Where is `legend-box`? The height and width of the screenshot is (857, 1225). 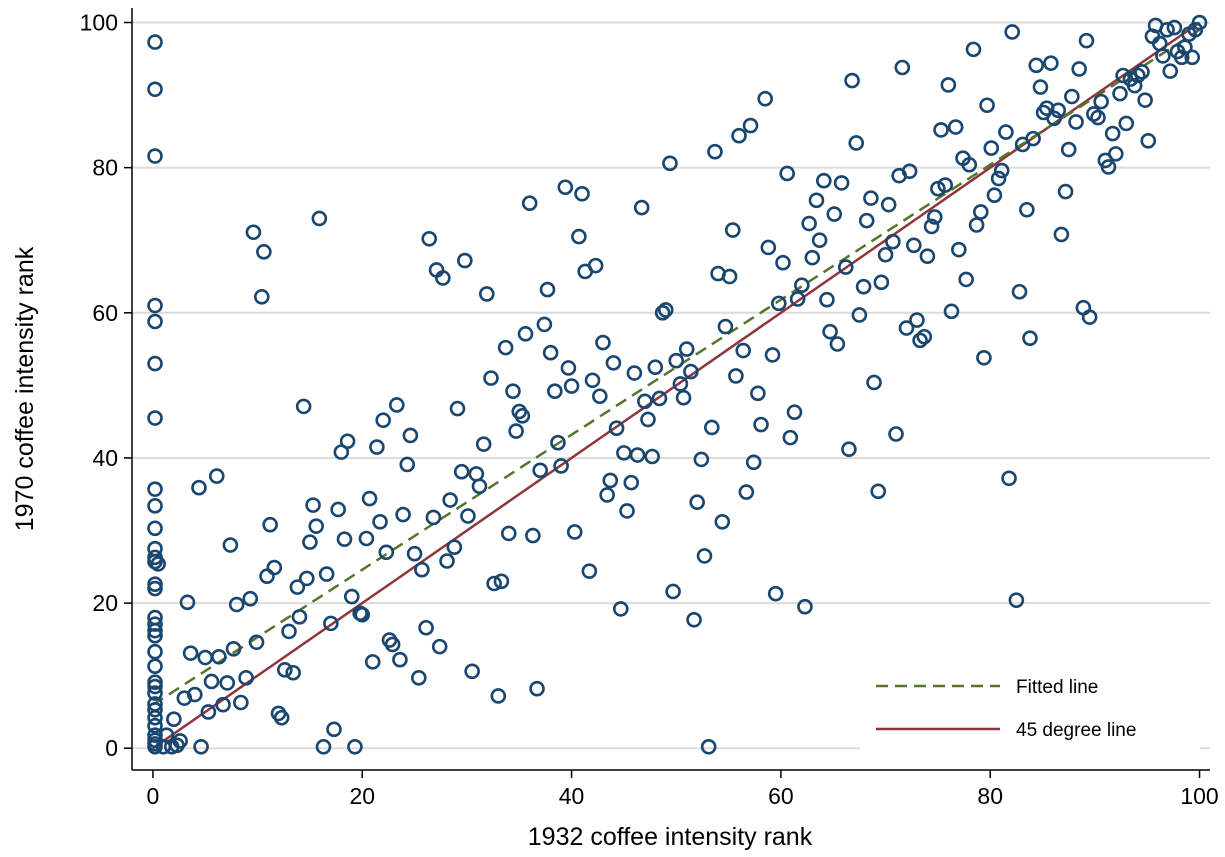
legend-box is located at coordinates (1030, 712).